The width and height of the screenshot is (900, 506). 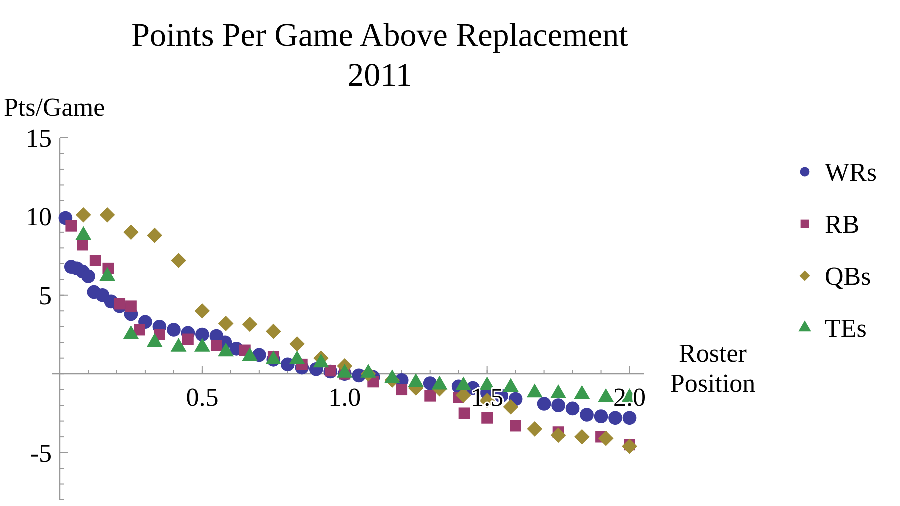 I want to click on x-tick-label: 1.5, so click(x=487, y=397).